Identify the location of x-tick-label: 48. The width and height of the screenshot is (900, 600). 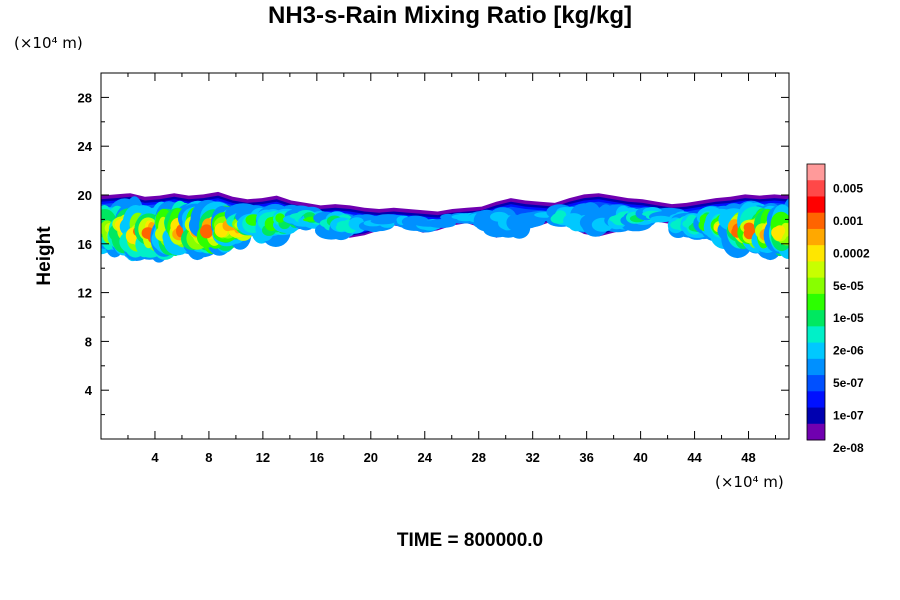
(748, 457).